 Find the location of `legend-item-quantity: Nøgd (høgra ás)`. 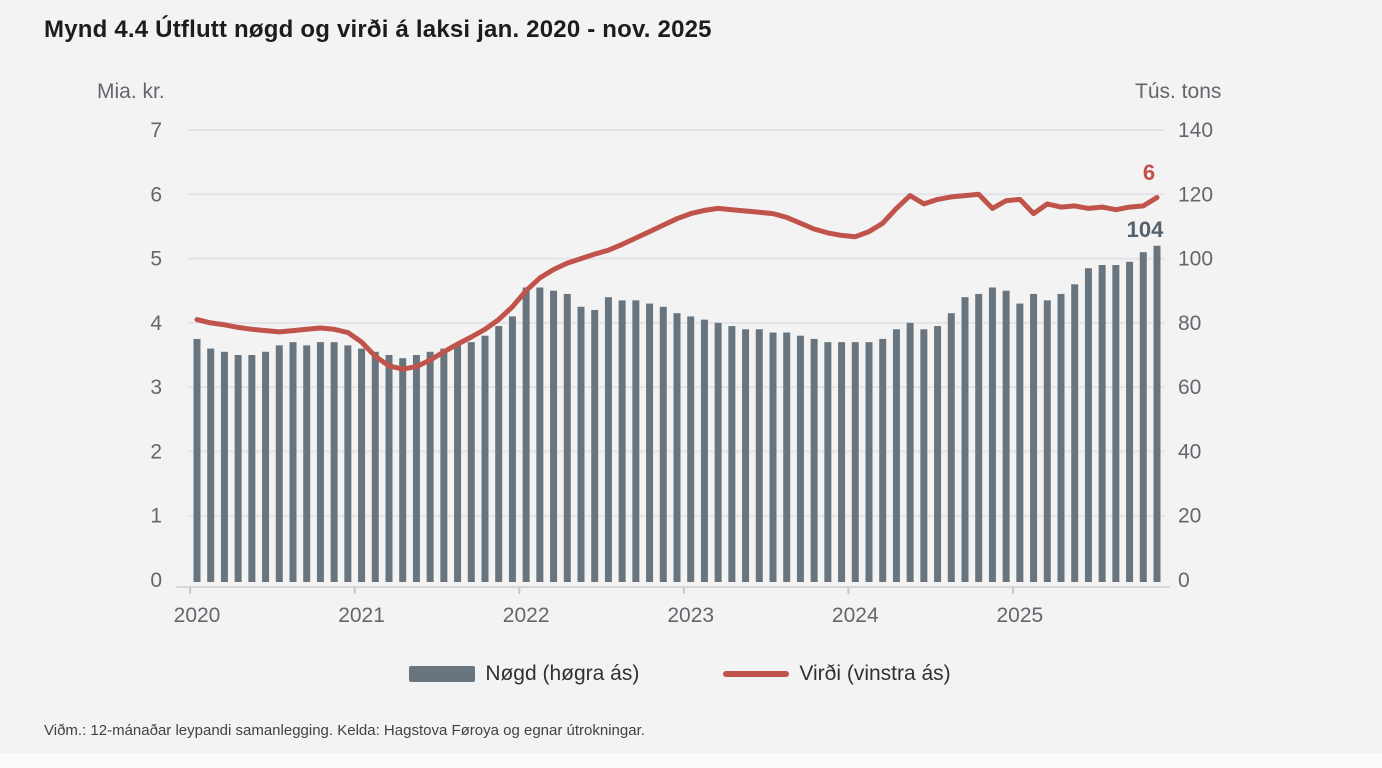

legend-item-quantity: Nøgd (høgra ás) is located at coordinates (524, 674).